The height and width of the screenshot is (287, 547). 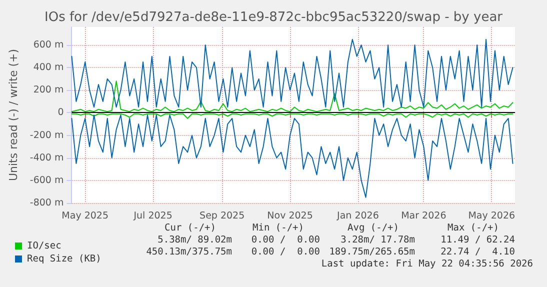 What do you see at coordinates (13, 115) in the screenshot?
I see `y-axis-title: Units read (-) / write (+)` at bounding box center [13, 115].